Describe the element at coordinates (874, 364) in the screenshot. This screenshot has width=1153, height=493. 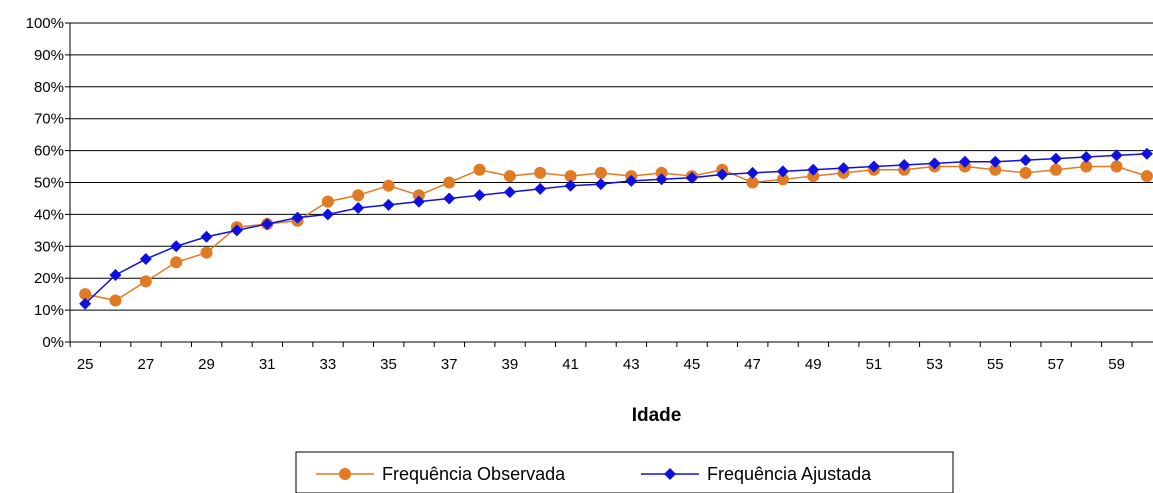
I see `x-tick-label: 51` at that location.